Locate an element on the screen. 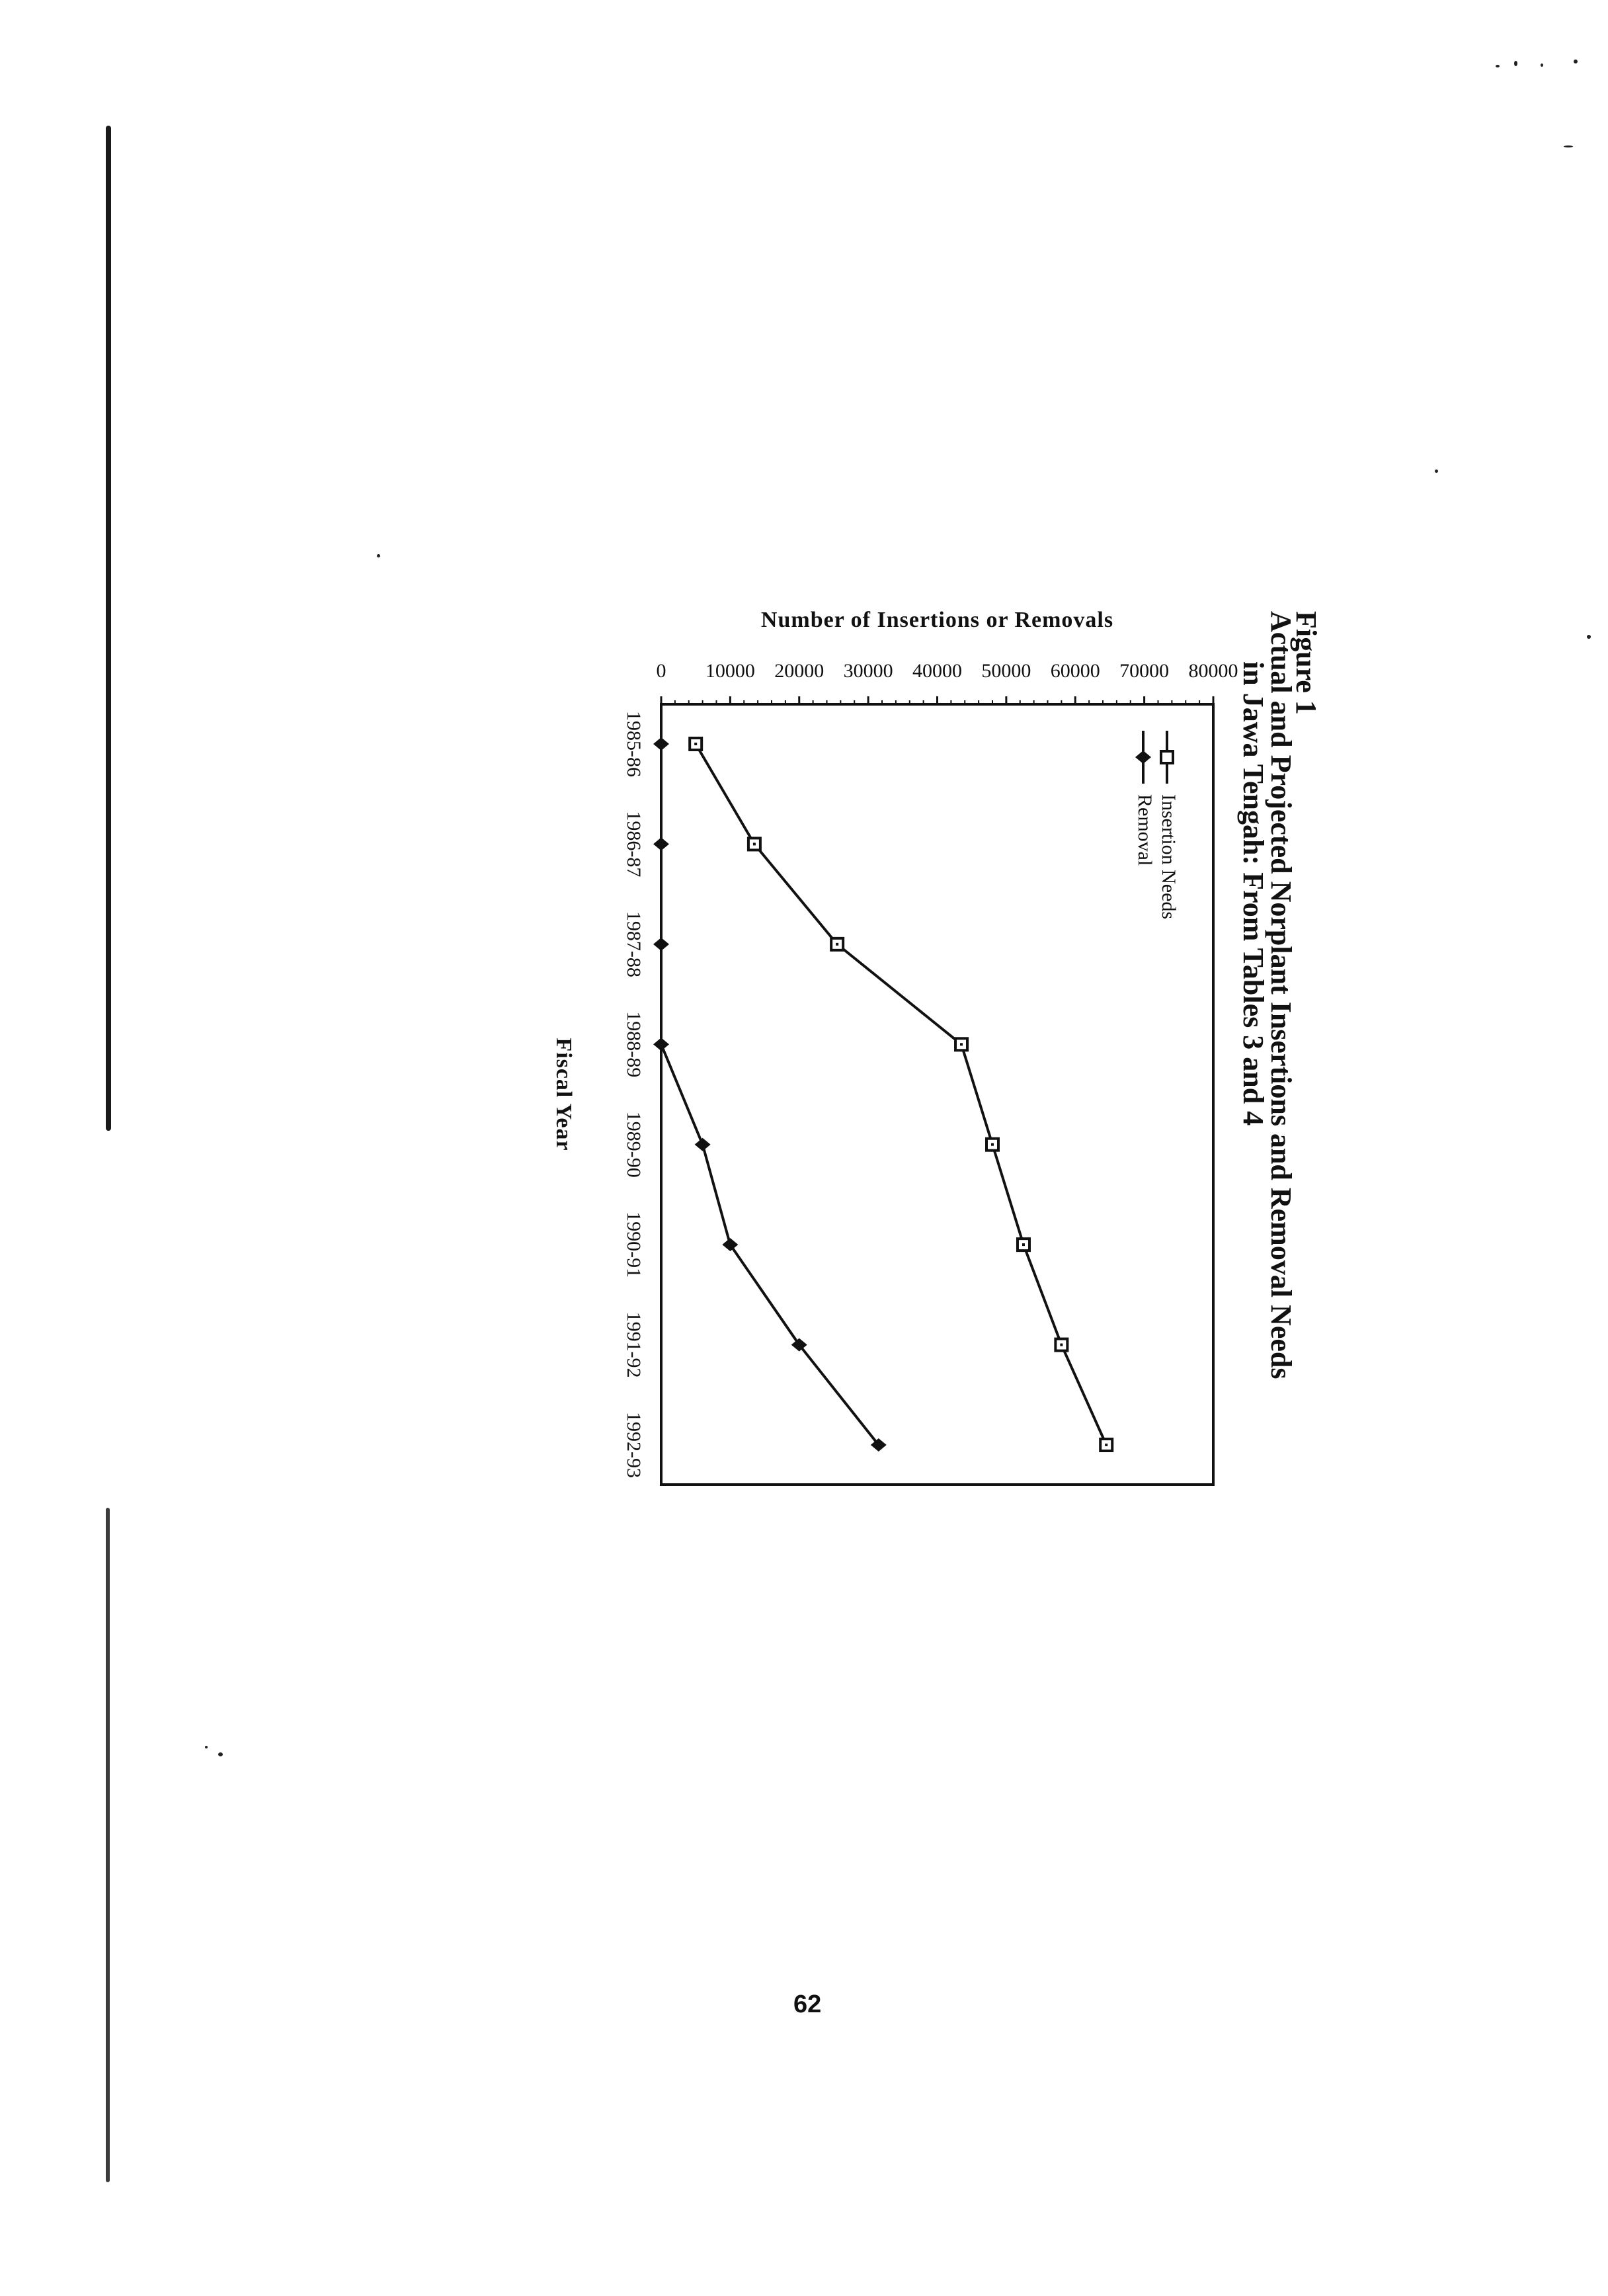 The height and width of the screenshot is (2296, 1608). y-tick-label: 20000 is located at coordinates (799, 671).